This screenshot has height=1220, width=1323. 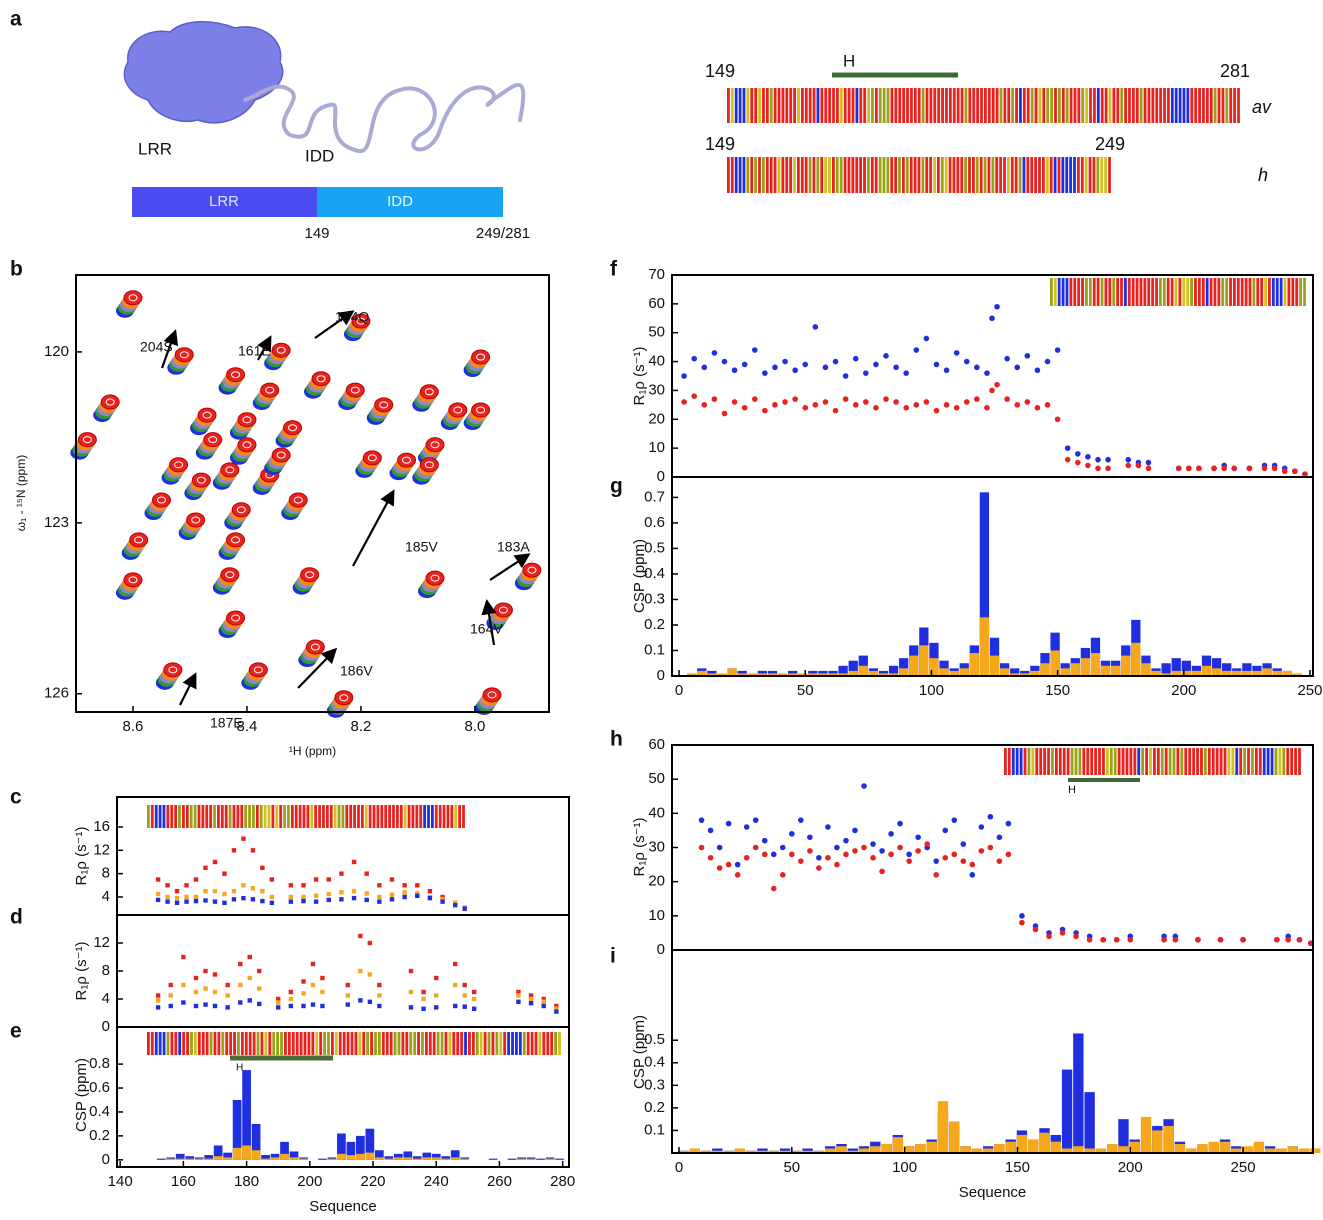 I want to click on domain-number: 249/281, so click(x=503, y=233).